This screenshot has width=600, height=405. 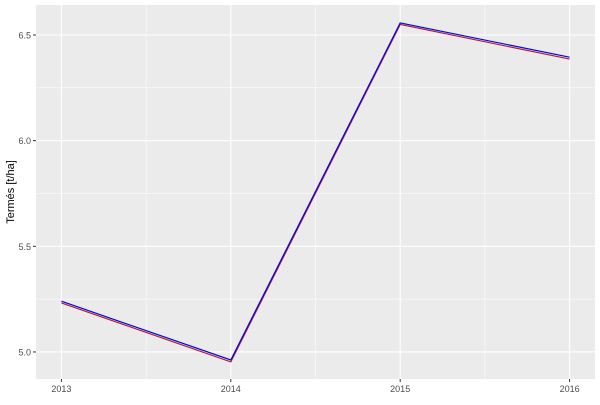 What do you see at coordinates (11, 192) in the screenshot?
I see `y-axis-label: Termés [t/ha]` at bounding box center [11, 192].